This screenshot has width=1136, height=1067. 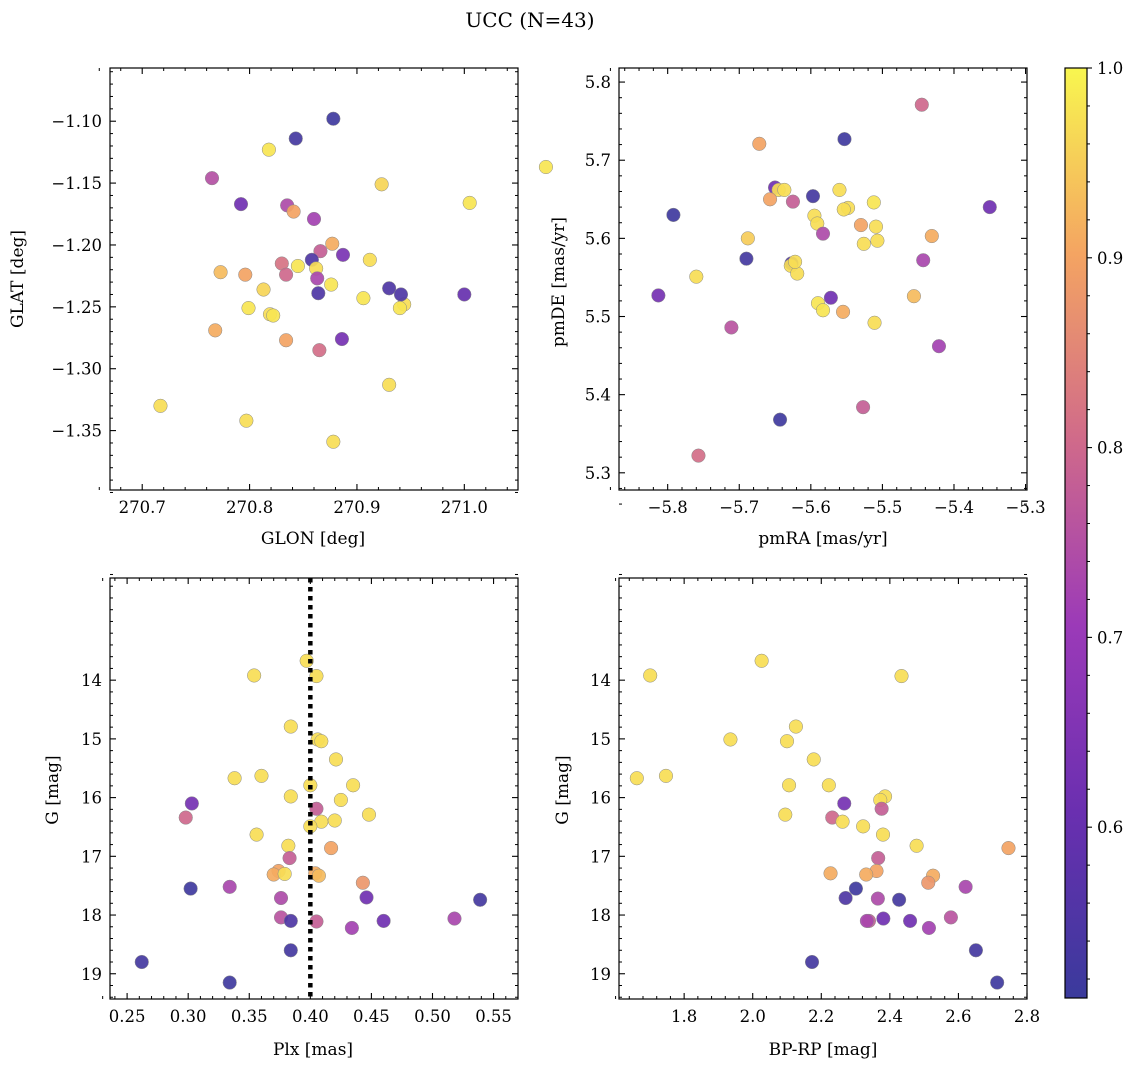 I want to click on y-tick-label: 5.7, so click(x=598, y=160).